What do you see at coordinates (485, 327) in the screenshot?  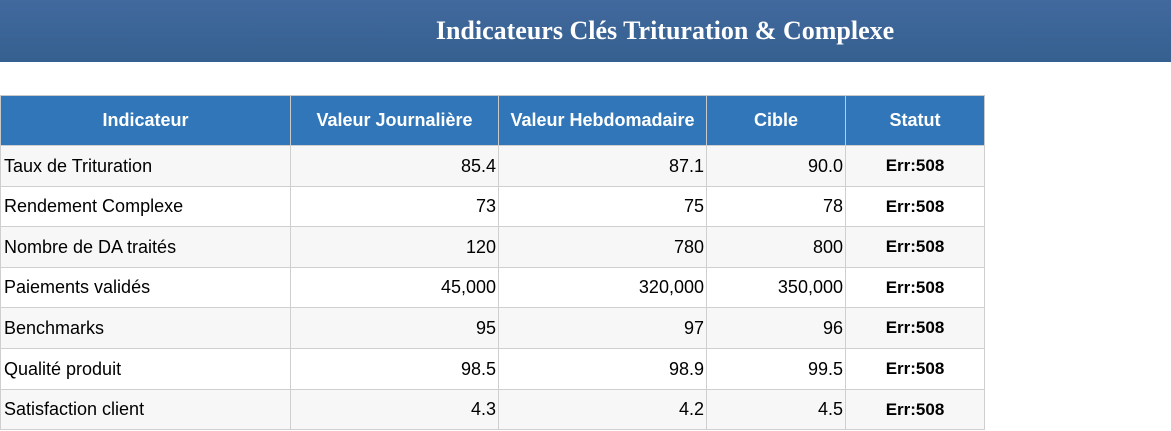 I see `cell-text: 95` at bounding box center [485, 327].